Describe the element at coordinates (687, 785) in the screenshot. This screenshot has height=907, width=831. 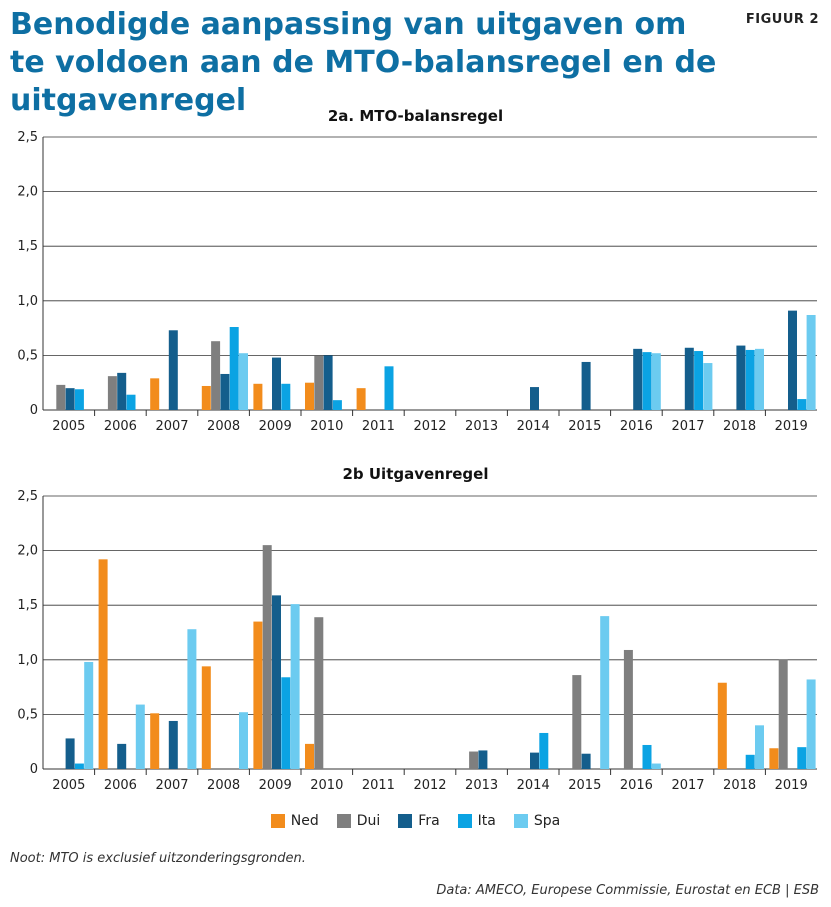
I see `x-tick-label: 2017` at that location.